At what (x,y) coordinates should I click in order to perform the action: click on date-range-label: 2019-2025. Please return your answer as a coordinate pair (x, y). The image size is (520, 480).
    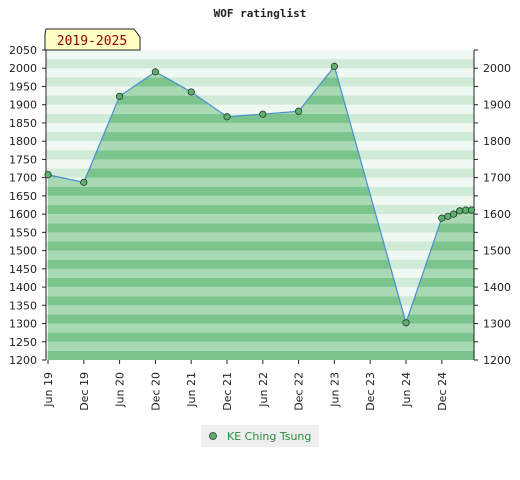
    Looking at the image, I should click on (92, 41).